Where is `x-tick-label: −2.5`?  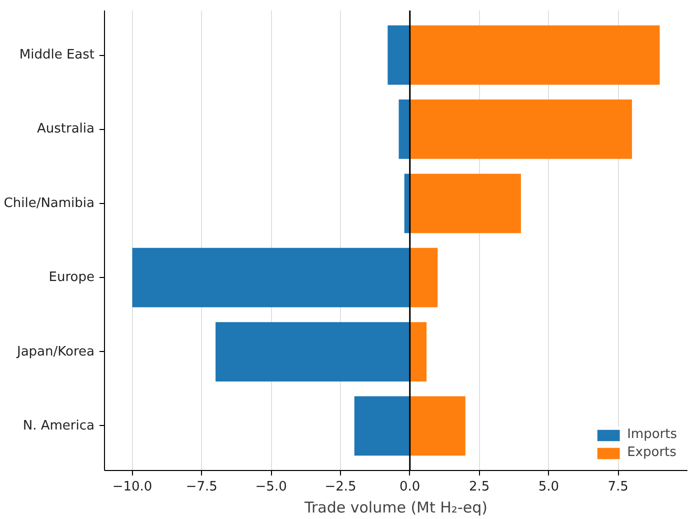 x-tick-label: −2.5 is located at coordinates (340, 487).